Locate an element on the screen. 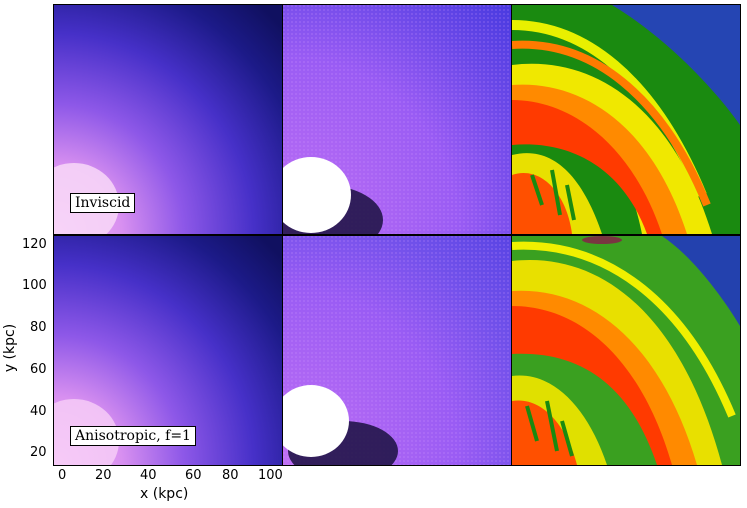 The height and width of the screenshot is (508, 747). panel-density-anisotropic: Anisotropic, f=1 is located at coordinates (168, 350).